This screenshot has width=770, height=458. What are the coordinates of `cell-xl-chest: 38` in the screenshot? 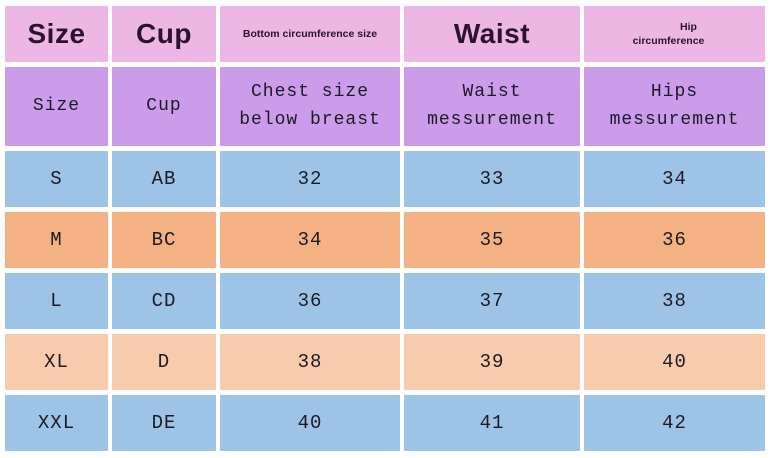 It's located at (310, 362).